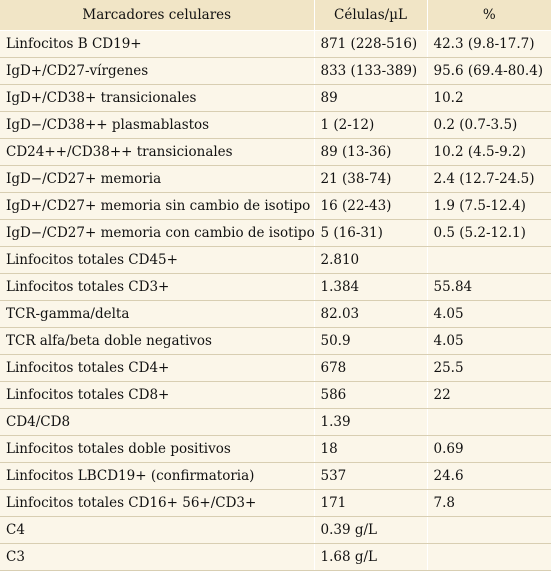 The image size is (551, 576). Describe the element at coordinates (371, 260) in the screenshot. I see `cells-per-ul-cell: 2.810` at that location.